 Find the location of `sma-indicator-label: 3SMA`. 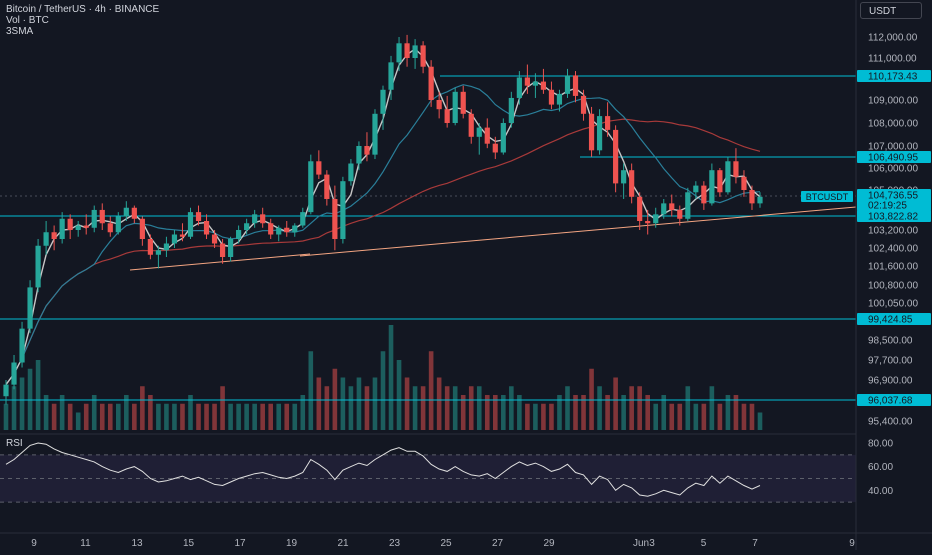

sma-indicator-label: 3SMA is located at coordinates (20, 31).